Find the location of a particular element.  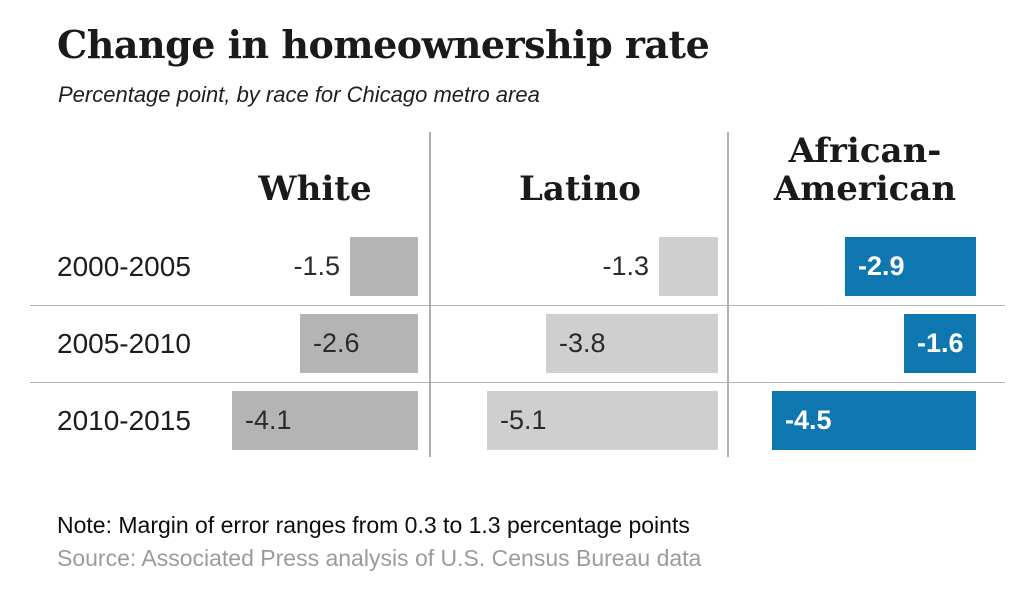

bar-value-label: -5.1 is located at coordinates (523, 420).